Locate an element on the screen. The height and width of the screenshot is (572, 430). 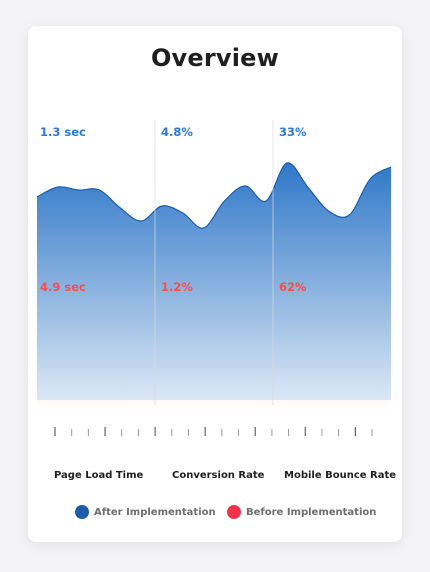
chart-title: Overview is located at coordinates (215, 58).